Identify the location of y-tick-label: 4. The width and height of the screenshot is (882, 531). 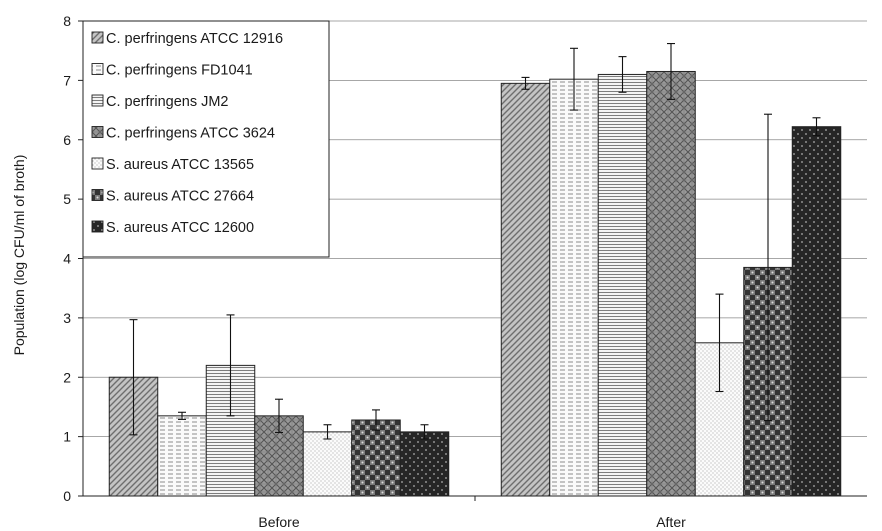
(67, 259).